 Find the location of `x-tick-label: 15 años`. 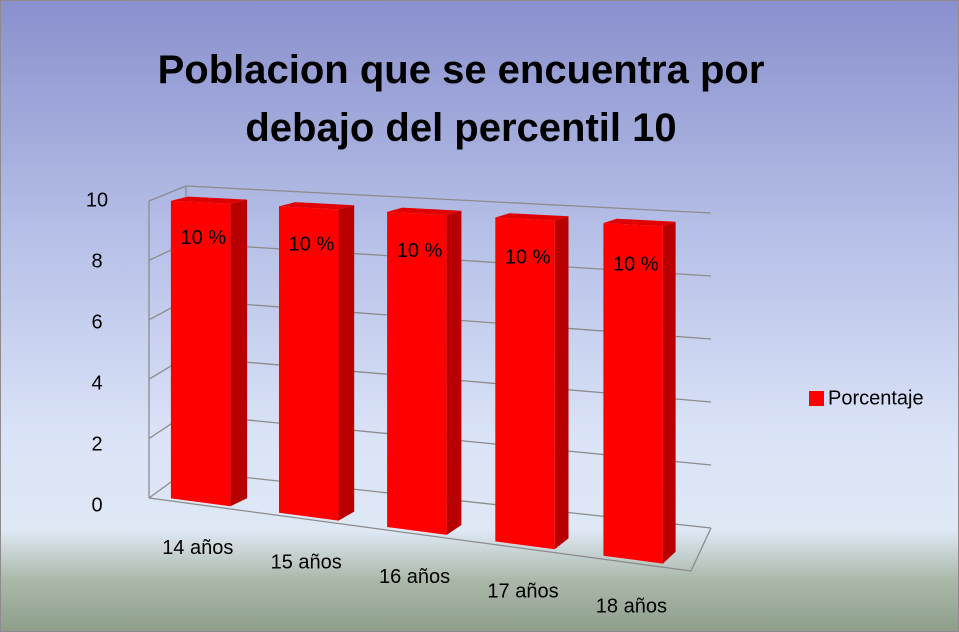

x-tick-label: 15 años is located at coordinates (306, 562).